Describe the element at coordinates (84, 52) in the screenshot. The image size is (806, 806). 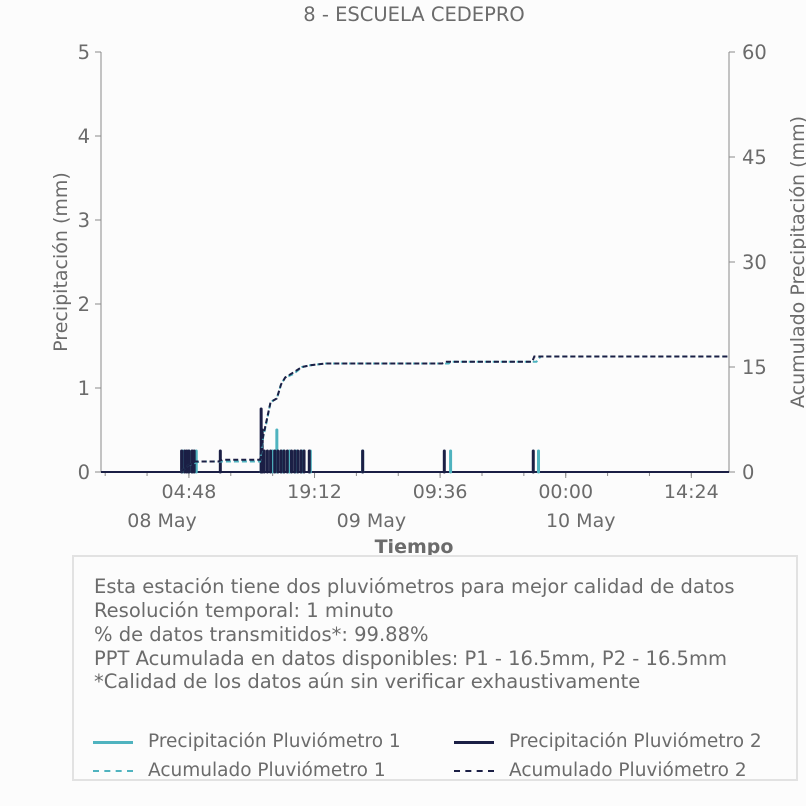
I see `y-left-tick-label: 5` at that location.